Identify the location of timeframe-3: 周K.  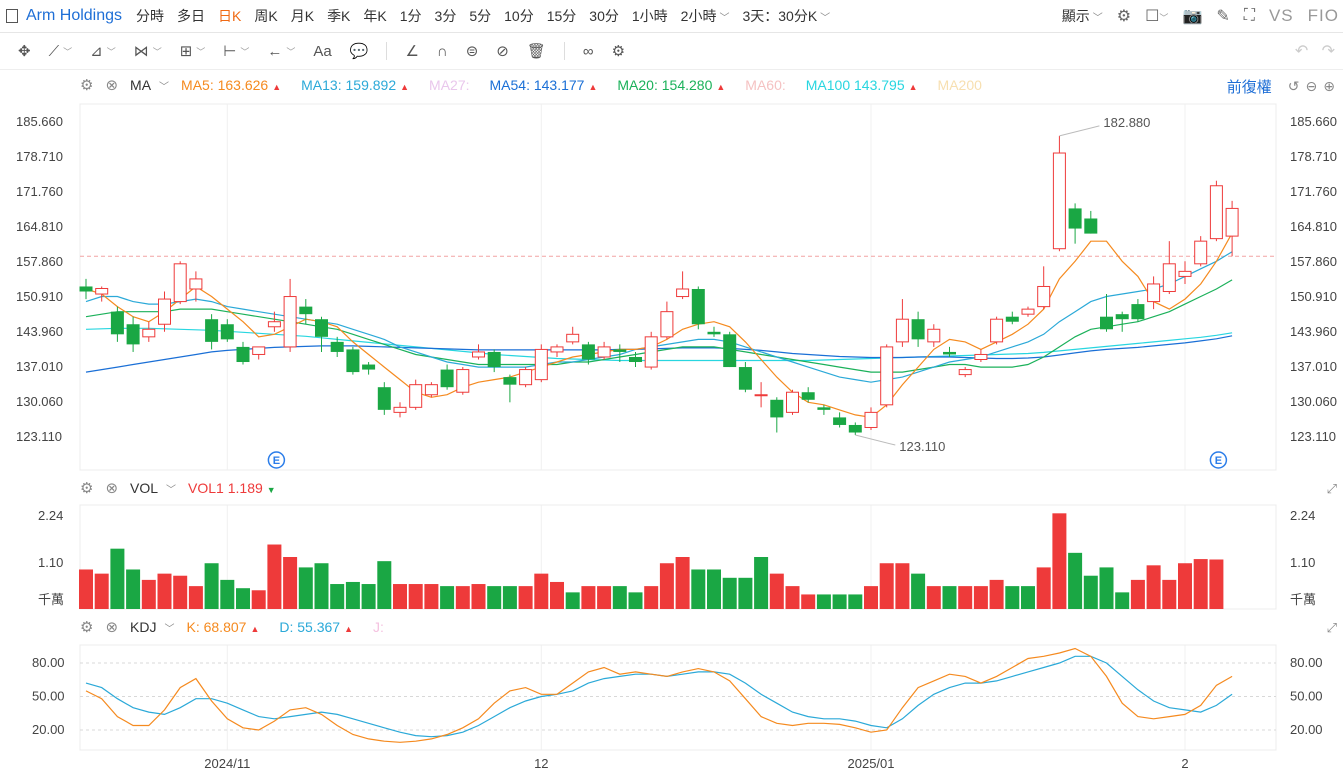
(266, 16).